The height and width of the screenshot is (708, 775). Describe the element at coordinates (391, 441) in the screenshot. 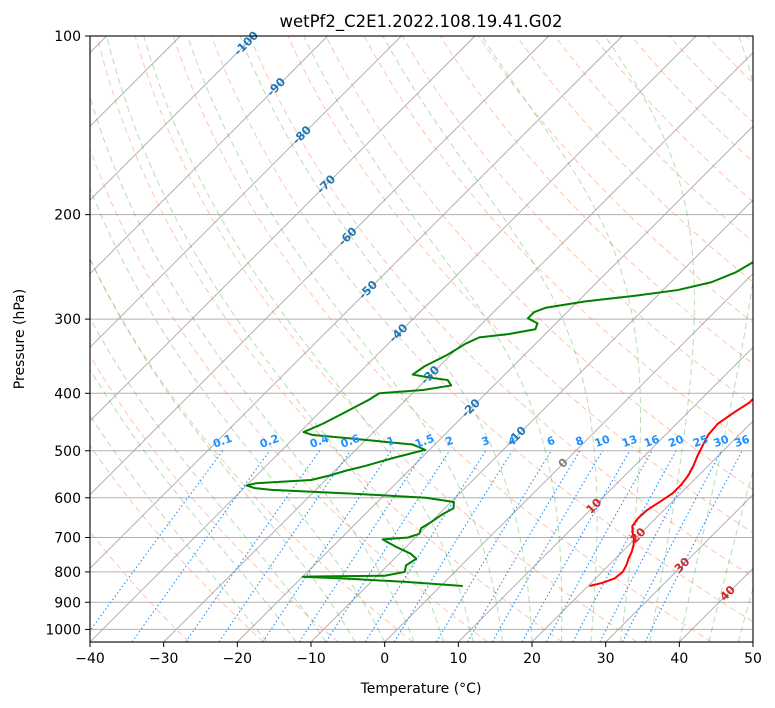

I see `mixing-ratio-label: 1` at that location.